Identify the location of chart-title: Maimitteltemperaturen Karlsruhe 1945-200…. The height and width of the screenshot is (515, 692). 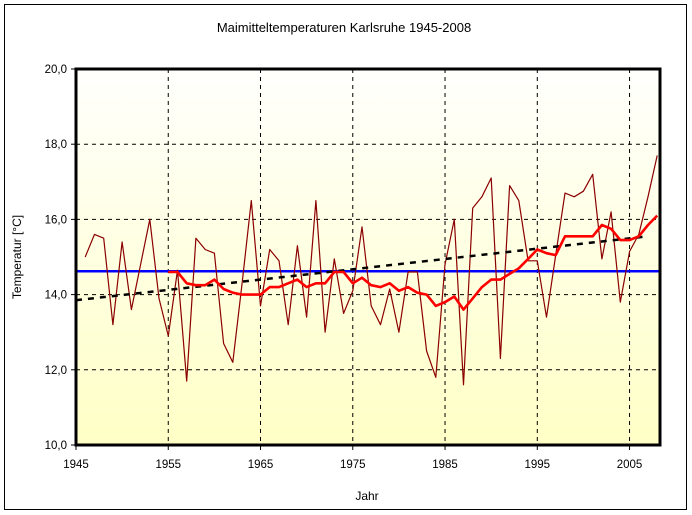
(344, 27).